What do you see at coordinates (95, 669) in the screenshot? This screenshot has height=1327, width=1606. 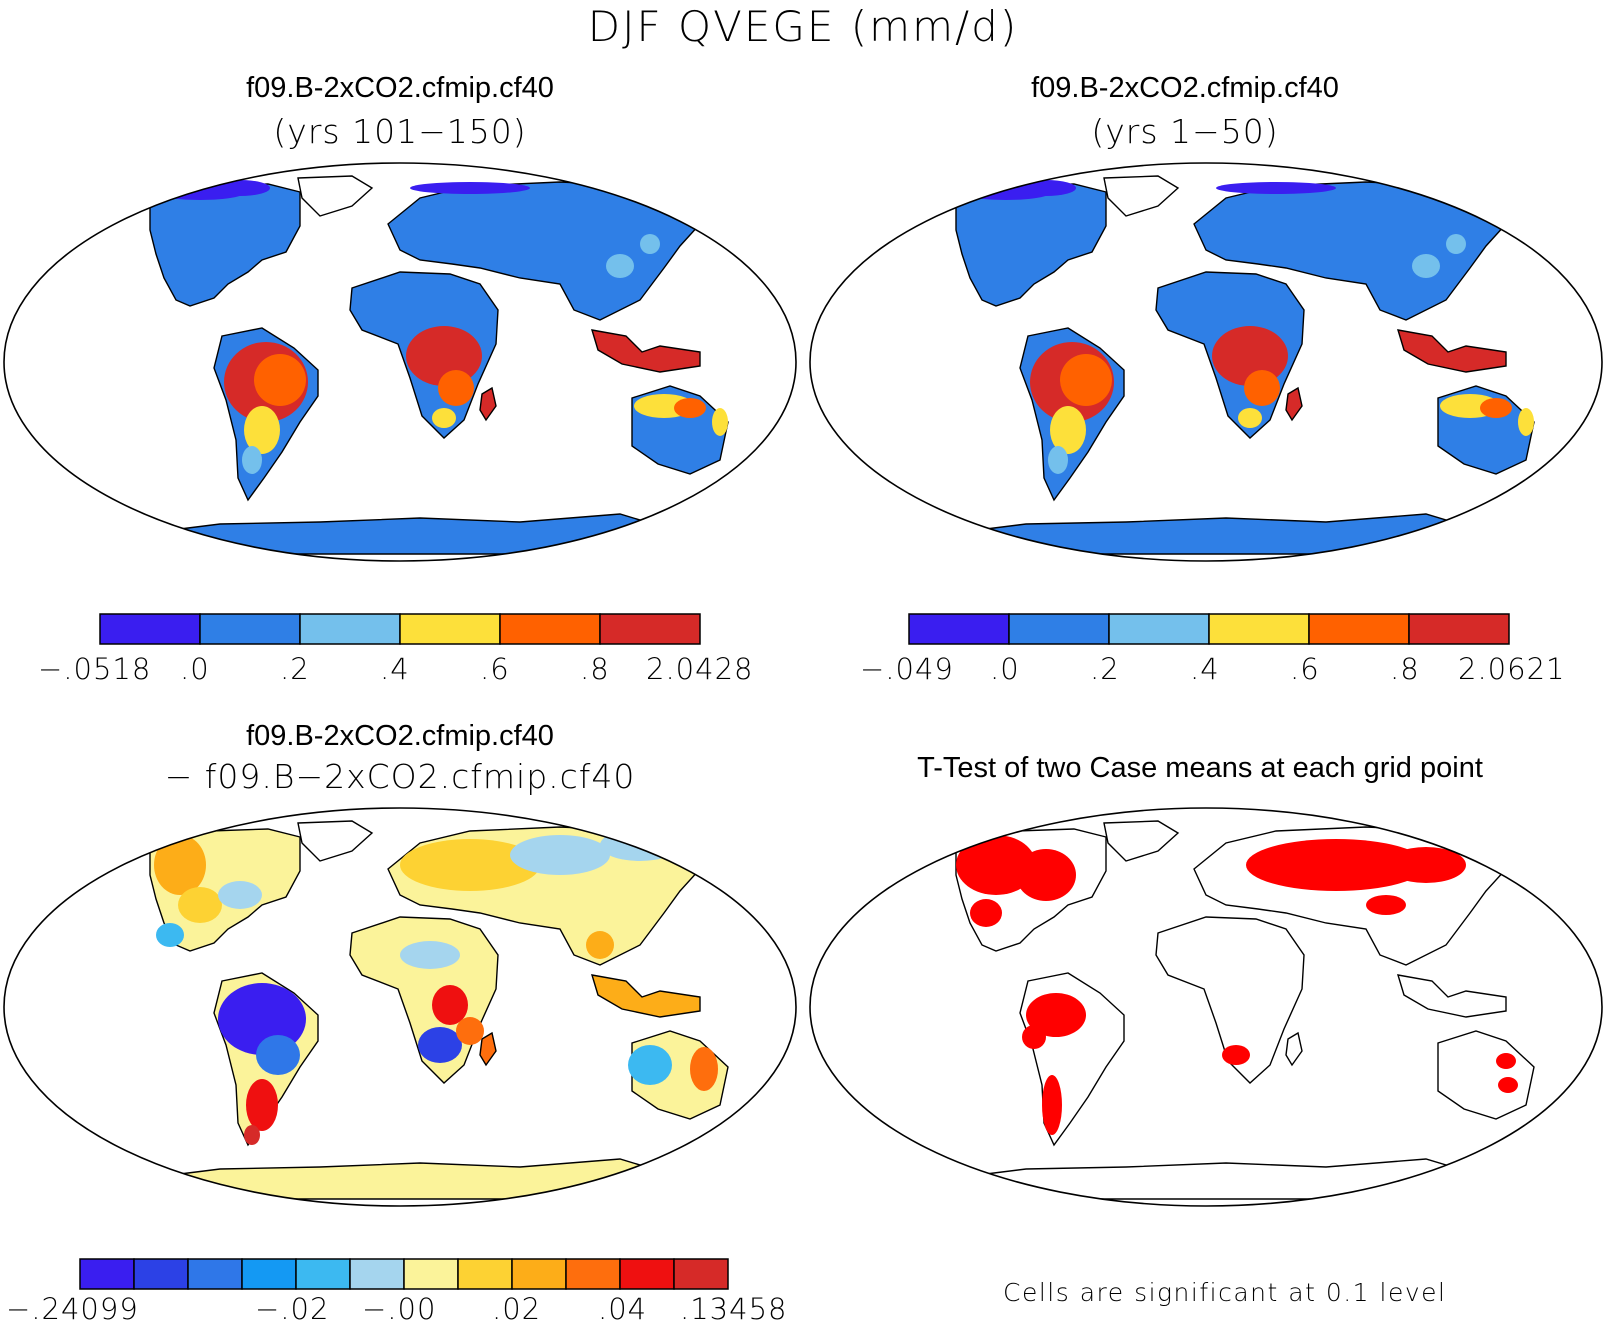 I see `colorbar-1-tick: −.0518` at bounding box center [95, 669].